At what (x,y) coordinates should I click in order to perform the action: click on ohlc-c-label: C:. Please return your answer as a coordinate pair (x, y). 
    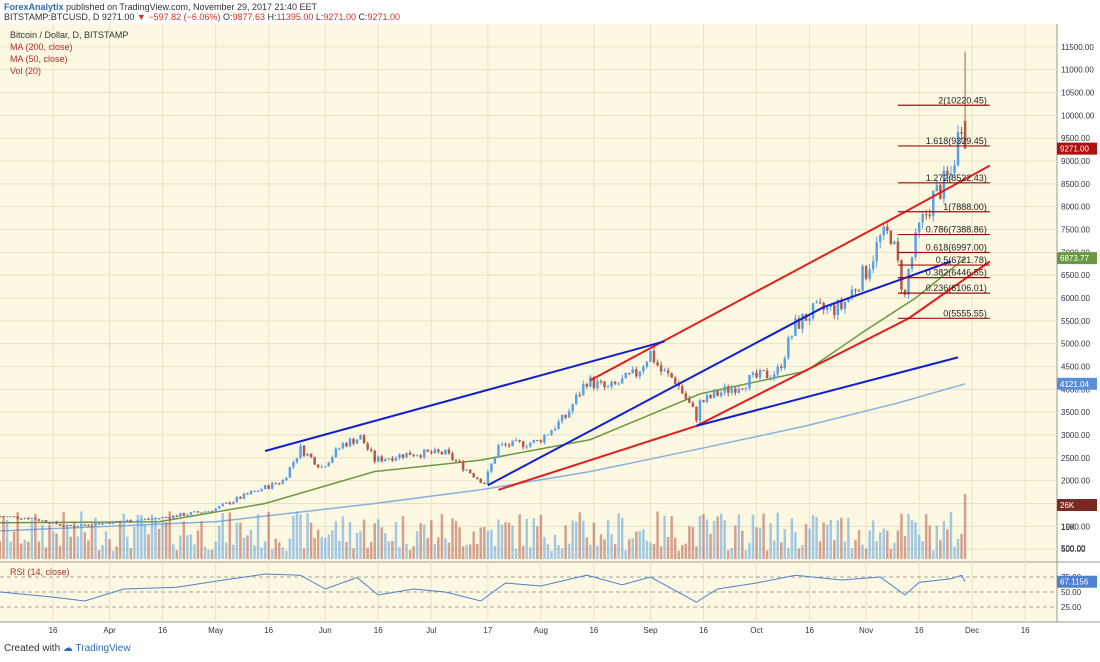
    Looking at the image, I should click on (363, 17).